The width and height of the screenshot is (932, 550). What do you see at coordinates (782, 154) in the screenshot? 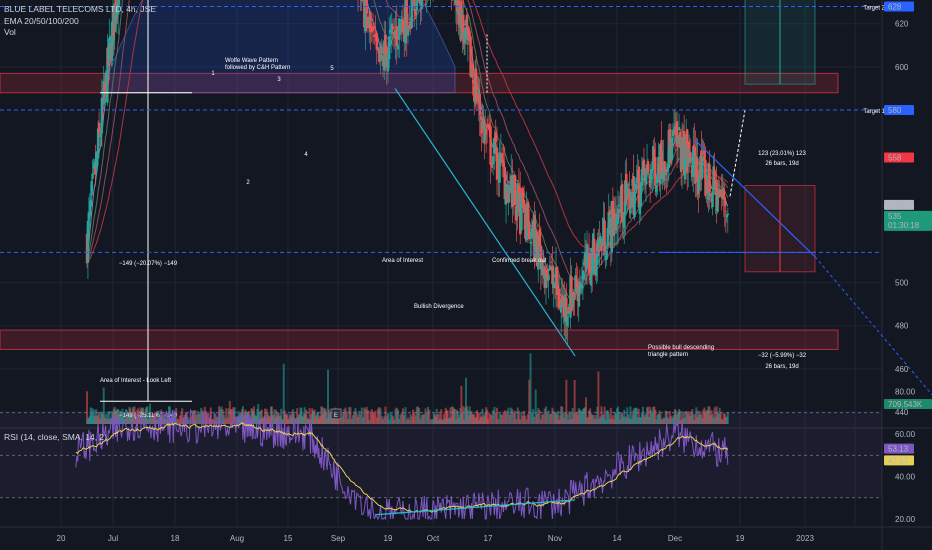
I see `measure-up-label-1: 123 (23.01%) 123` at bounding box center [782, 154].